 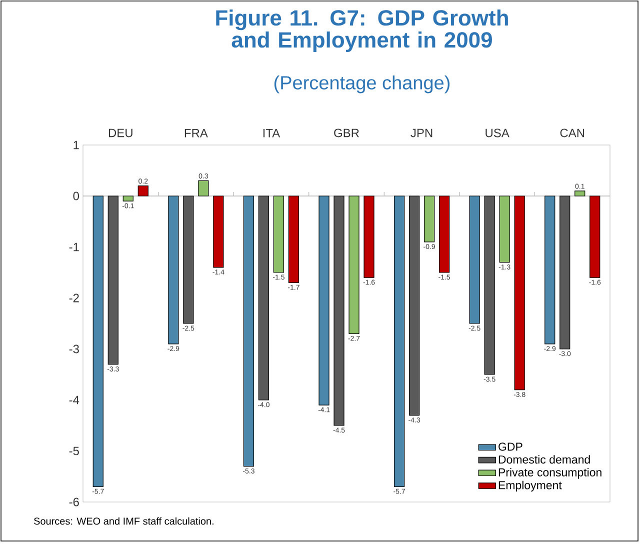 What do you see at coordinates (544, 459) in the screenshot?
I see `legend-label: Domestic demand` at bounding box center [544, 459].